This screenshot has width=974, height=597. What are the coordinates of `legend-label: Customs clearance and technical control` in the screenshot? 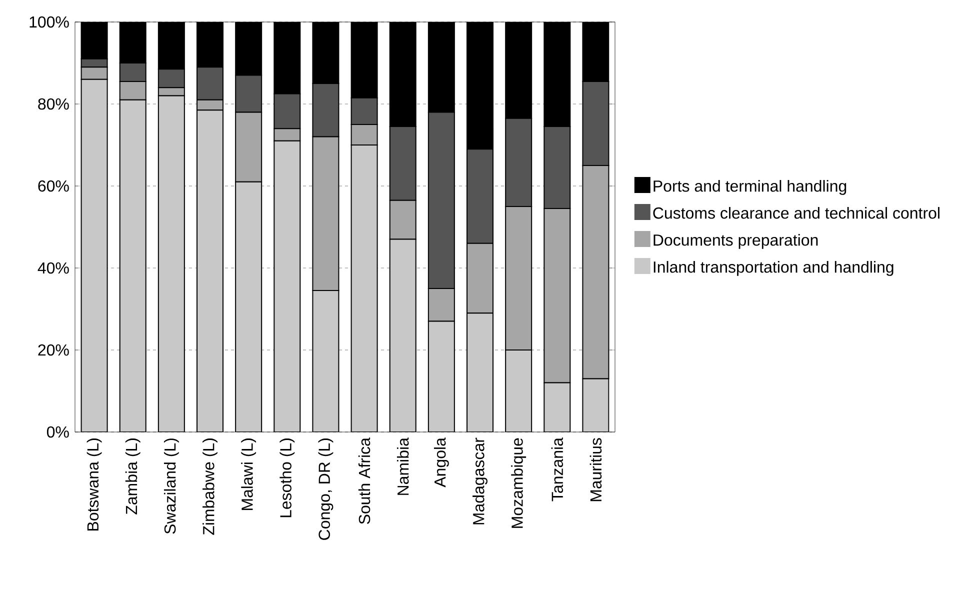 It's located at (796, 213).